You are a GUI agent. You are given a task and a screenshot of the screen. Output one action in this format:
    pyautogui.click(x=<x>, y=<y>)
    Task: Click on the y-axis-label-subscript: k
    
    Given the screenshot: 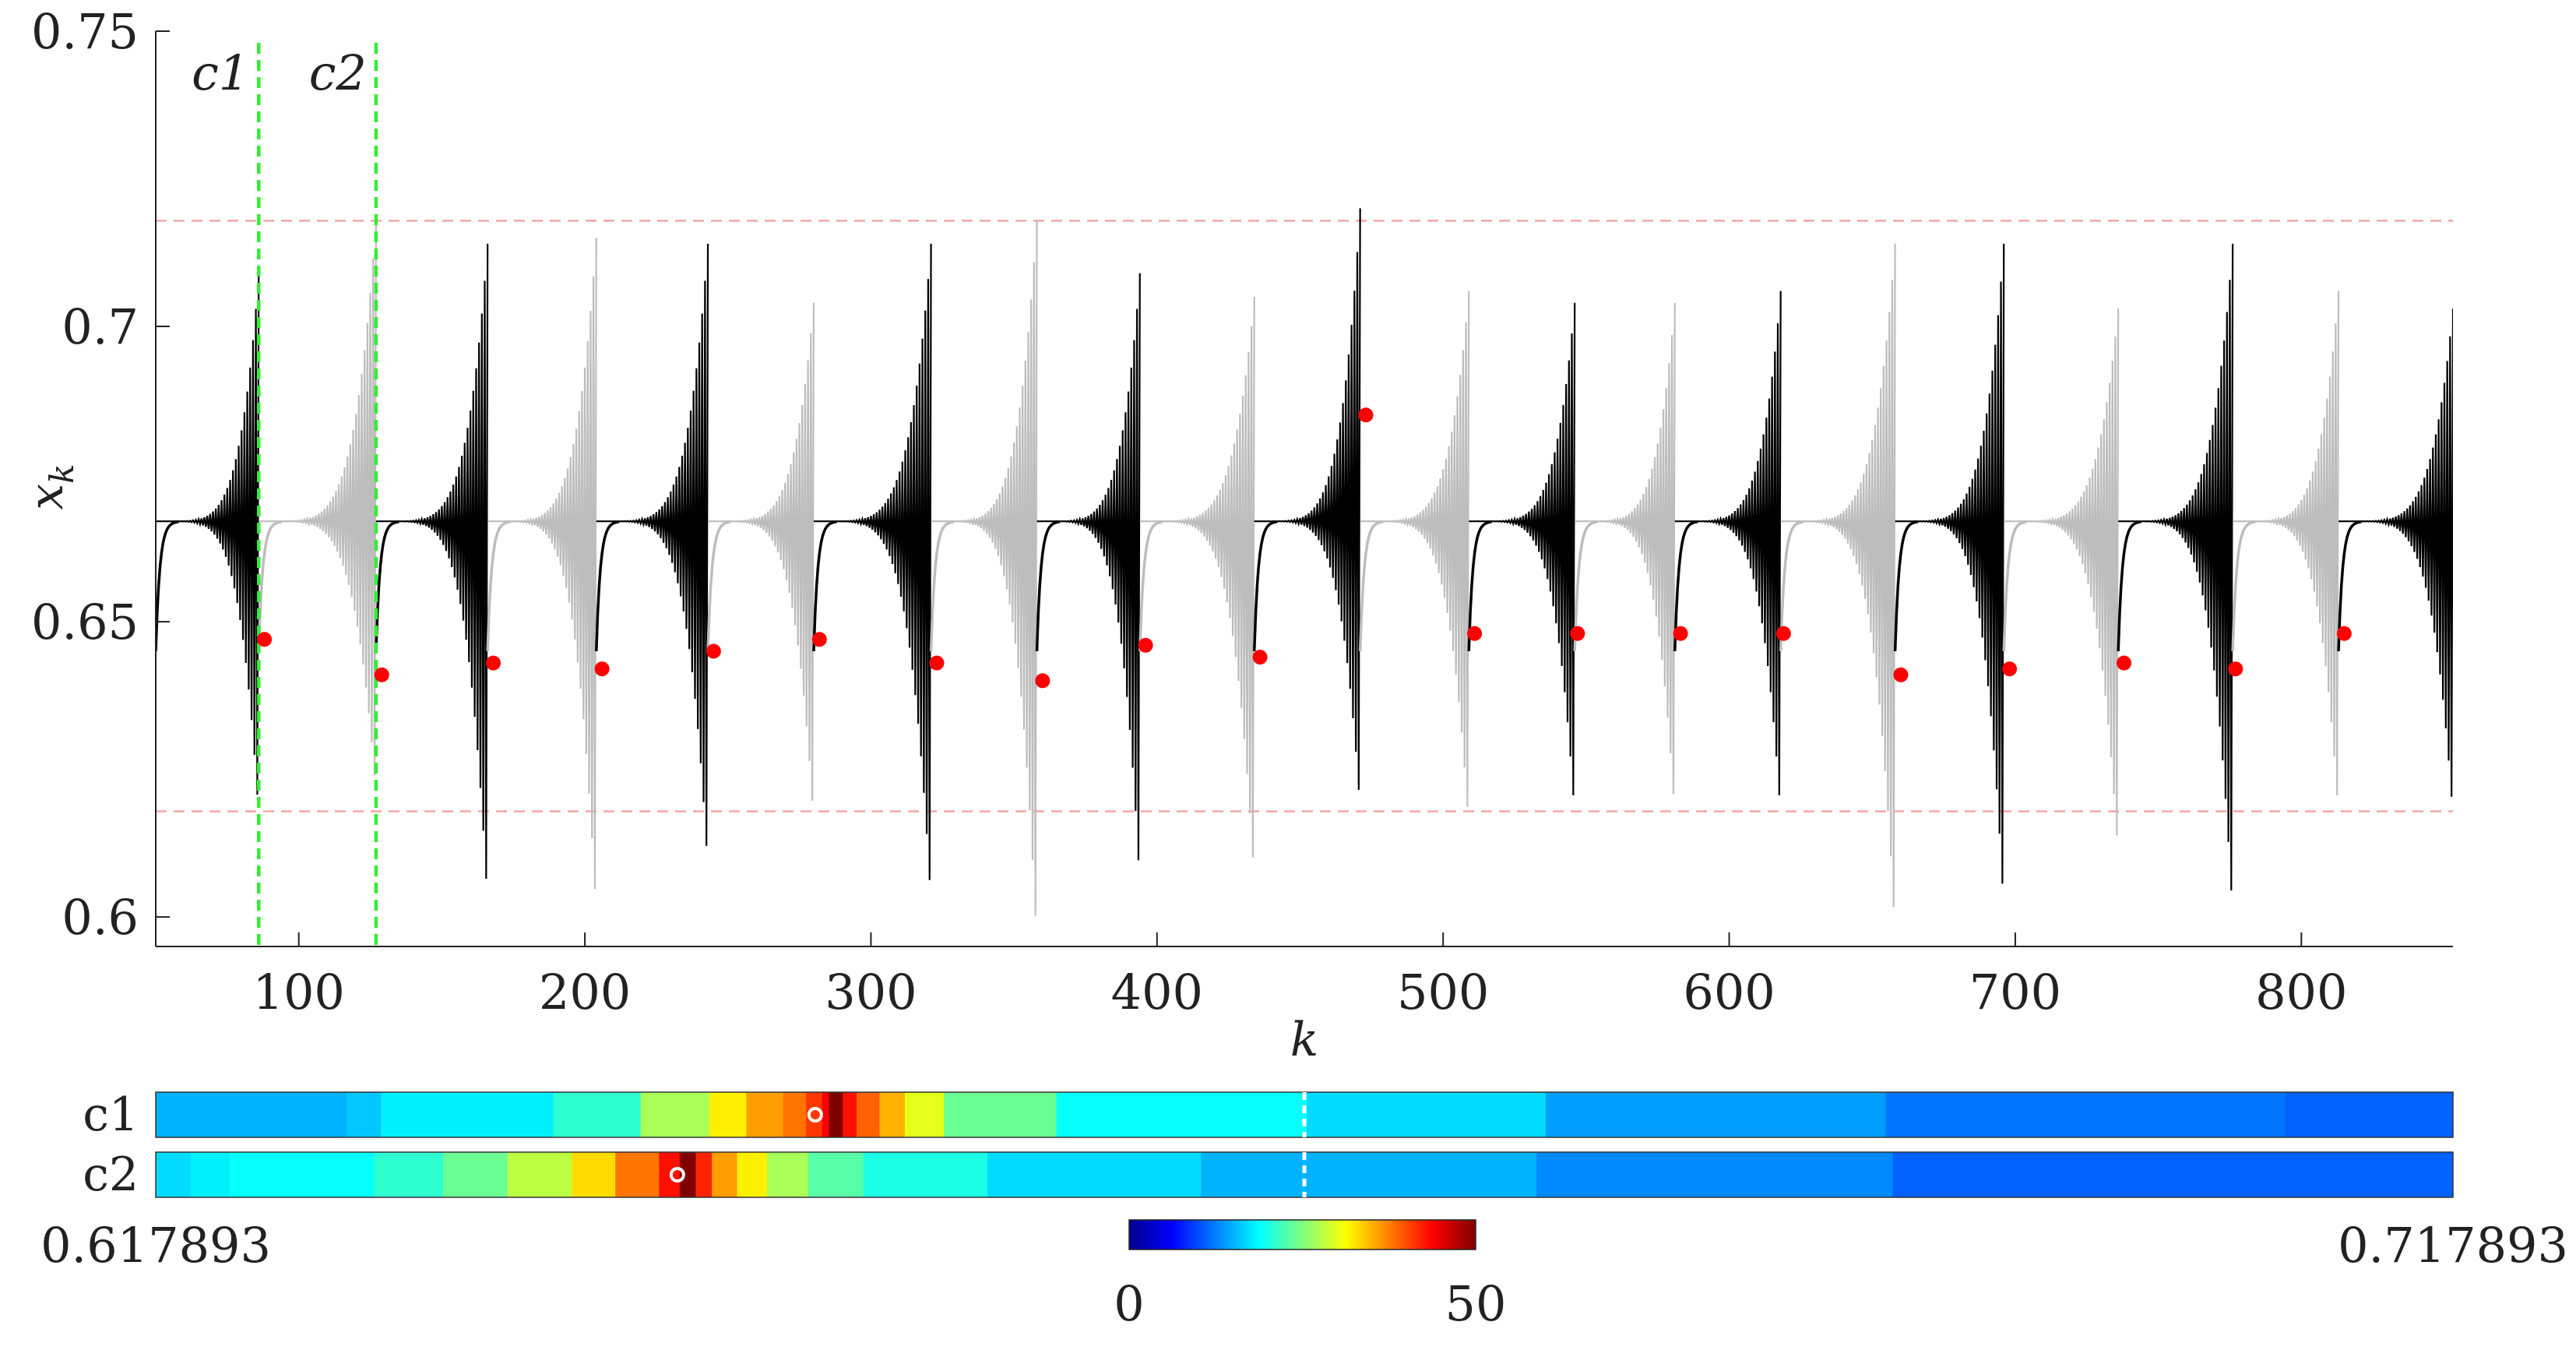 What is the action you would take?
    pyautogui.click(x=62, y=473)
    